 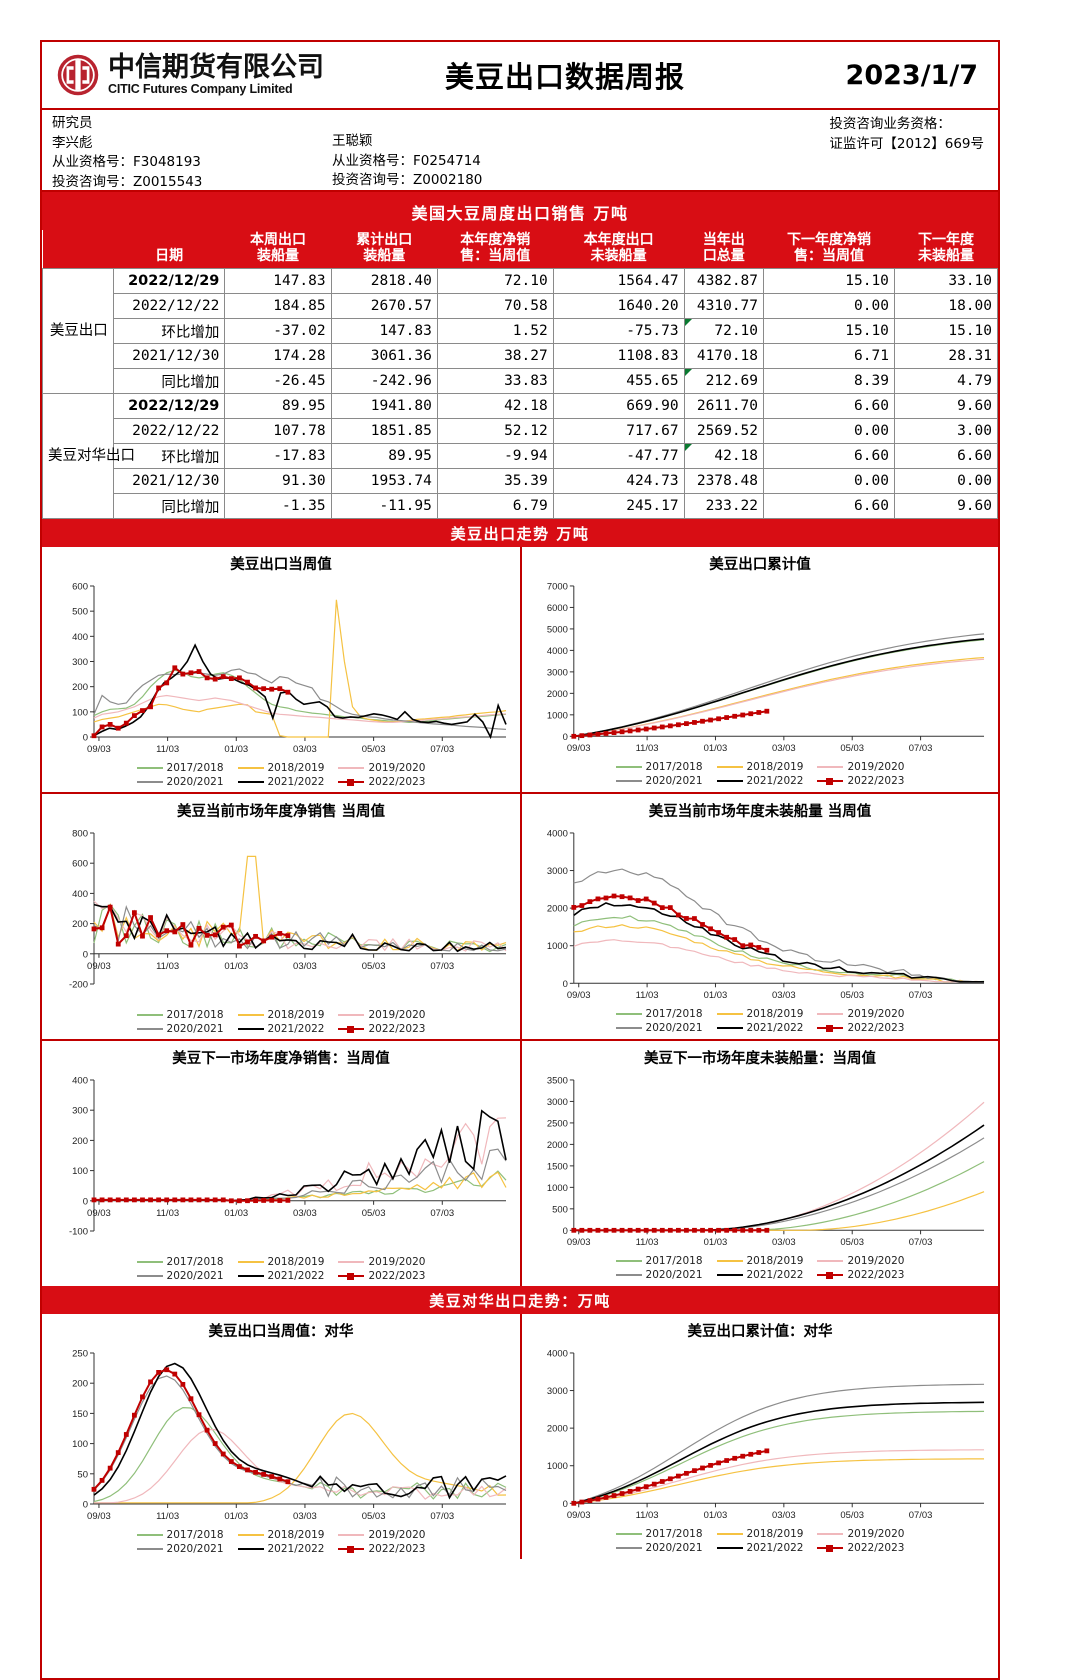 I want to click on svg-text: 05/03, so click(x=374, y=749).